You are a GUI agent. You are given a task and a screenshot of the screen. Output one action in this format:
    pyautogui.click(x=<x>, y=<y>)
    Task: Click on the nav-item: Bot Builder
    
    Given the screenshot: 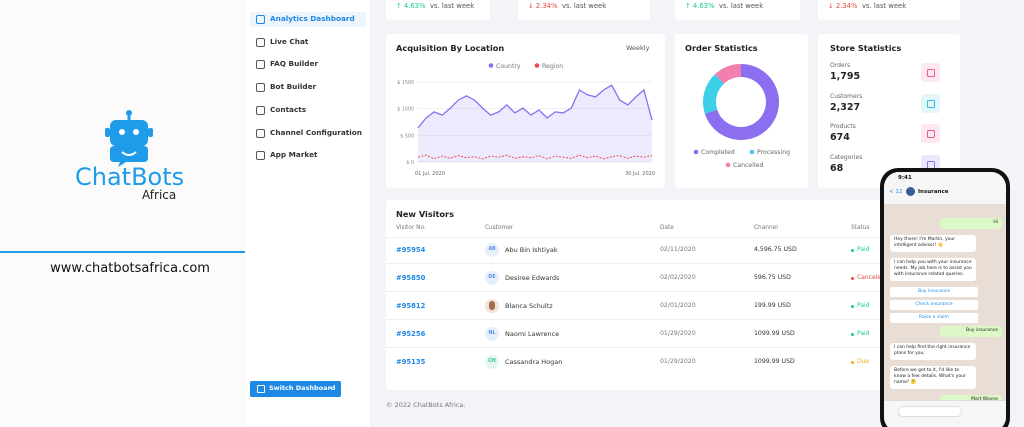 What is the action you would take?
    pyautogui.click(x=308, y=87)
    